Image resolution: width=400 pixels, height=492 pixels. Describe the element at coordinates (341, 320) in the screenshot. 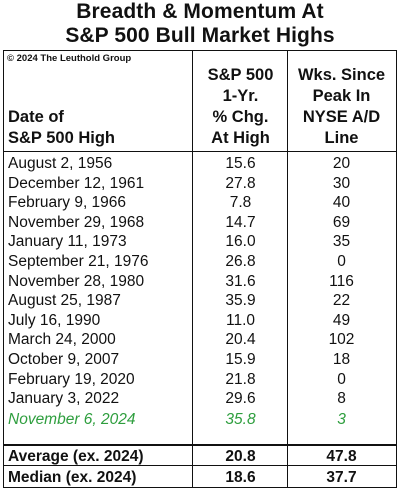

I see `cell-weeks: 49` at that location.